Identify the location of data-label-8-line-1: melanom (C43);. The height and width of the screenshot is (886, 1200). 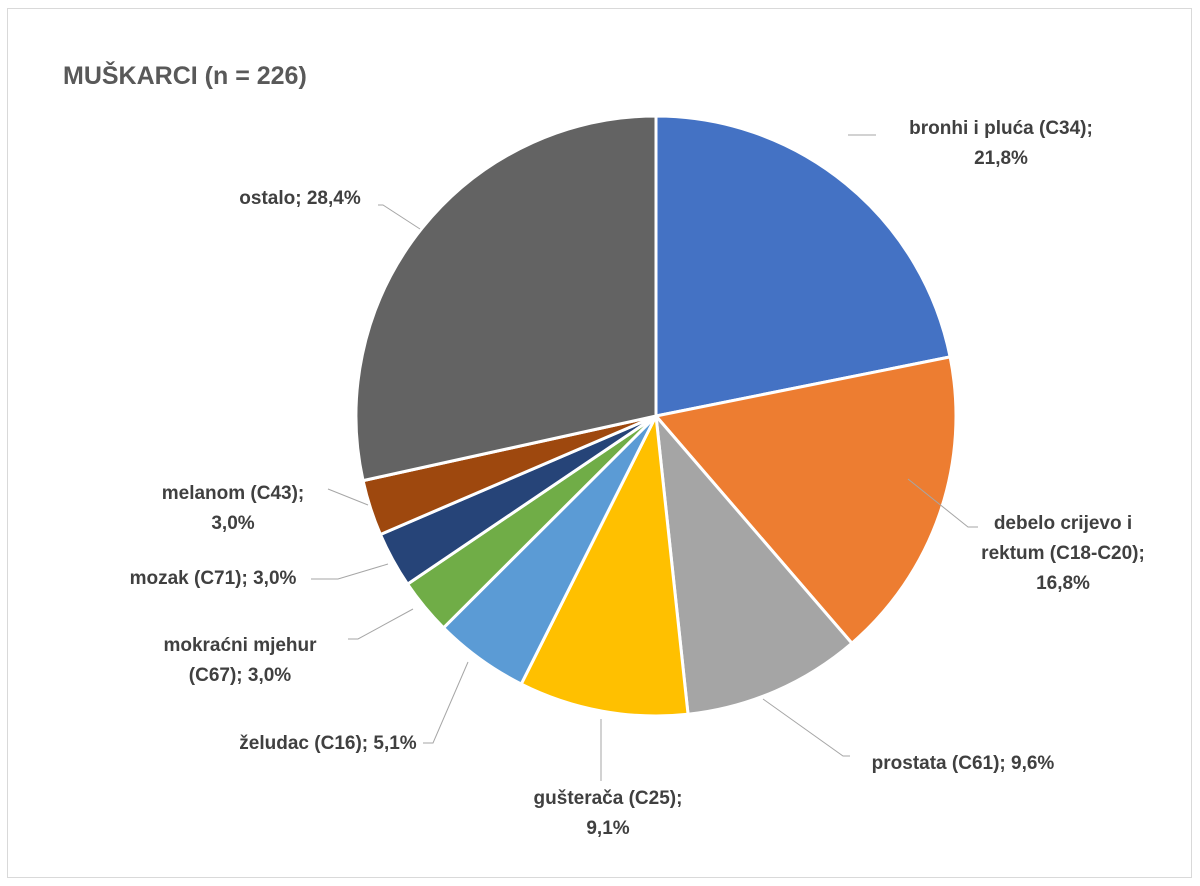
(233, 493).